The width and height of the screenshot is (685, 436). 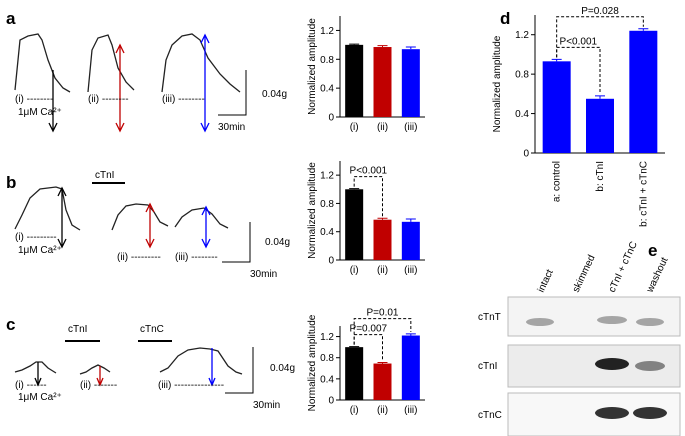 I want to click on panel-label: b, so click(x=11, y=182).